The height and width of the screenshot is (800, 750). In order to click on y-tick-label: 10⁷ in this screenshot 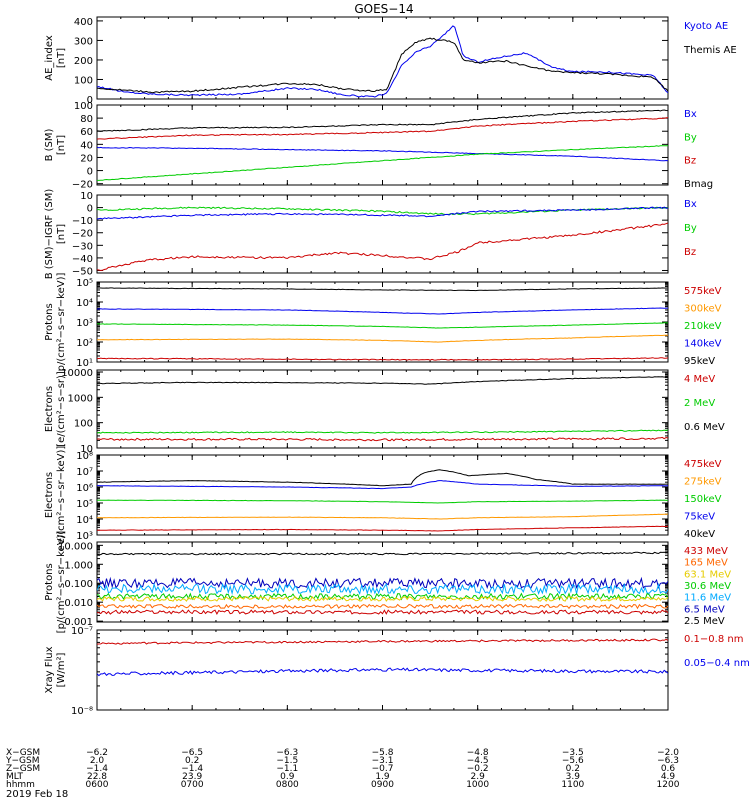, I will do `click(84, 472)`.